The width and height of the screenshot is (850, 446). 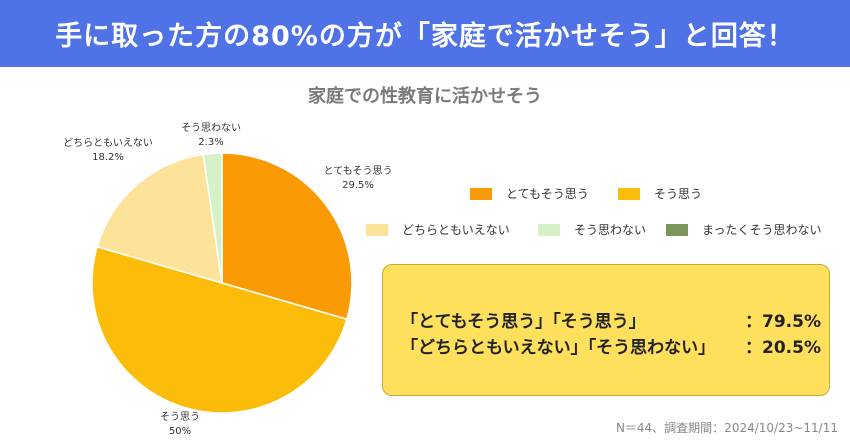 What do you see at coordinates (180, 431) in the screenshot?
I see `slice-value-label: 50%` at bounding box center [180, 431].